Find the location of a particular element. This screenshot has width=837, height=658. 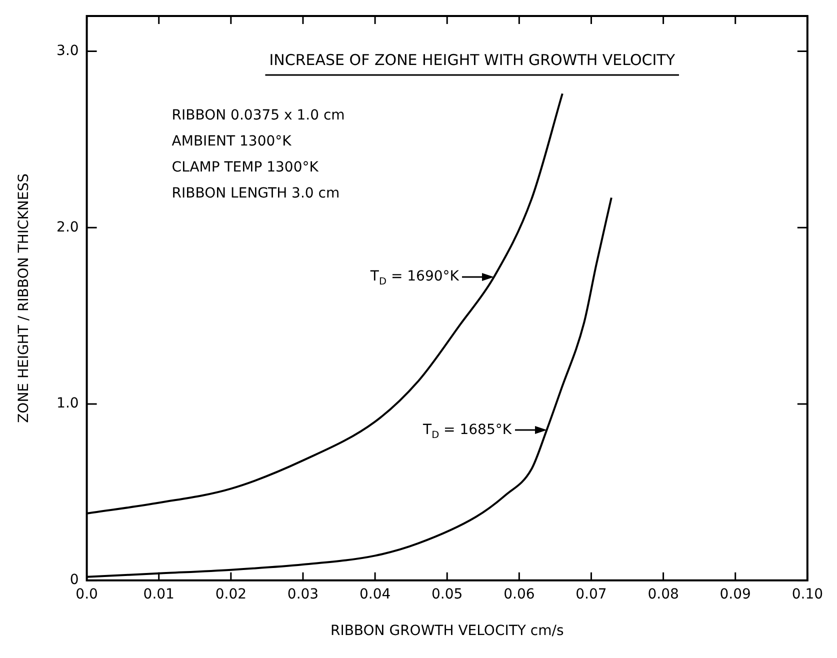

annotation: CLAMP TEMP 1300°K is located at coordinates (246, 168).